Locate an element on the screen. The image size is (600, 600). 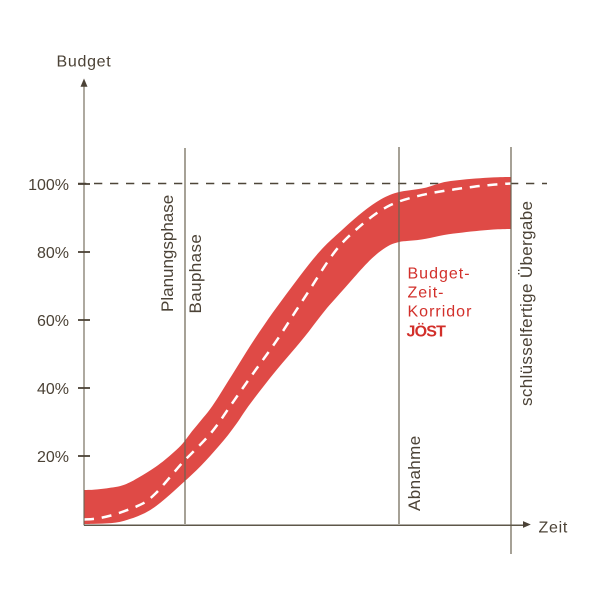
svg-text: 20% is located at coordinates (53, 457).